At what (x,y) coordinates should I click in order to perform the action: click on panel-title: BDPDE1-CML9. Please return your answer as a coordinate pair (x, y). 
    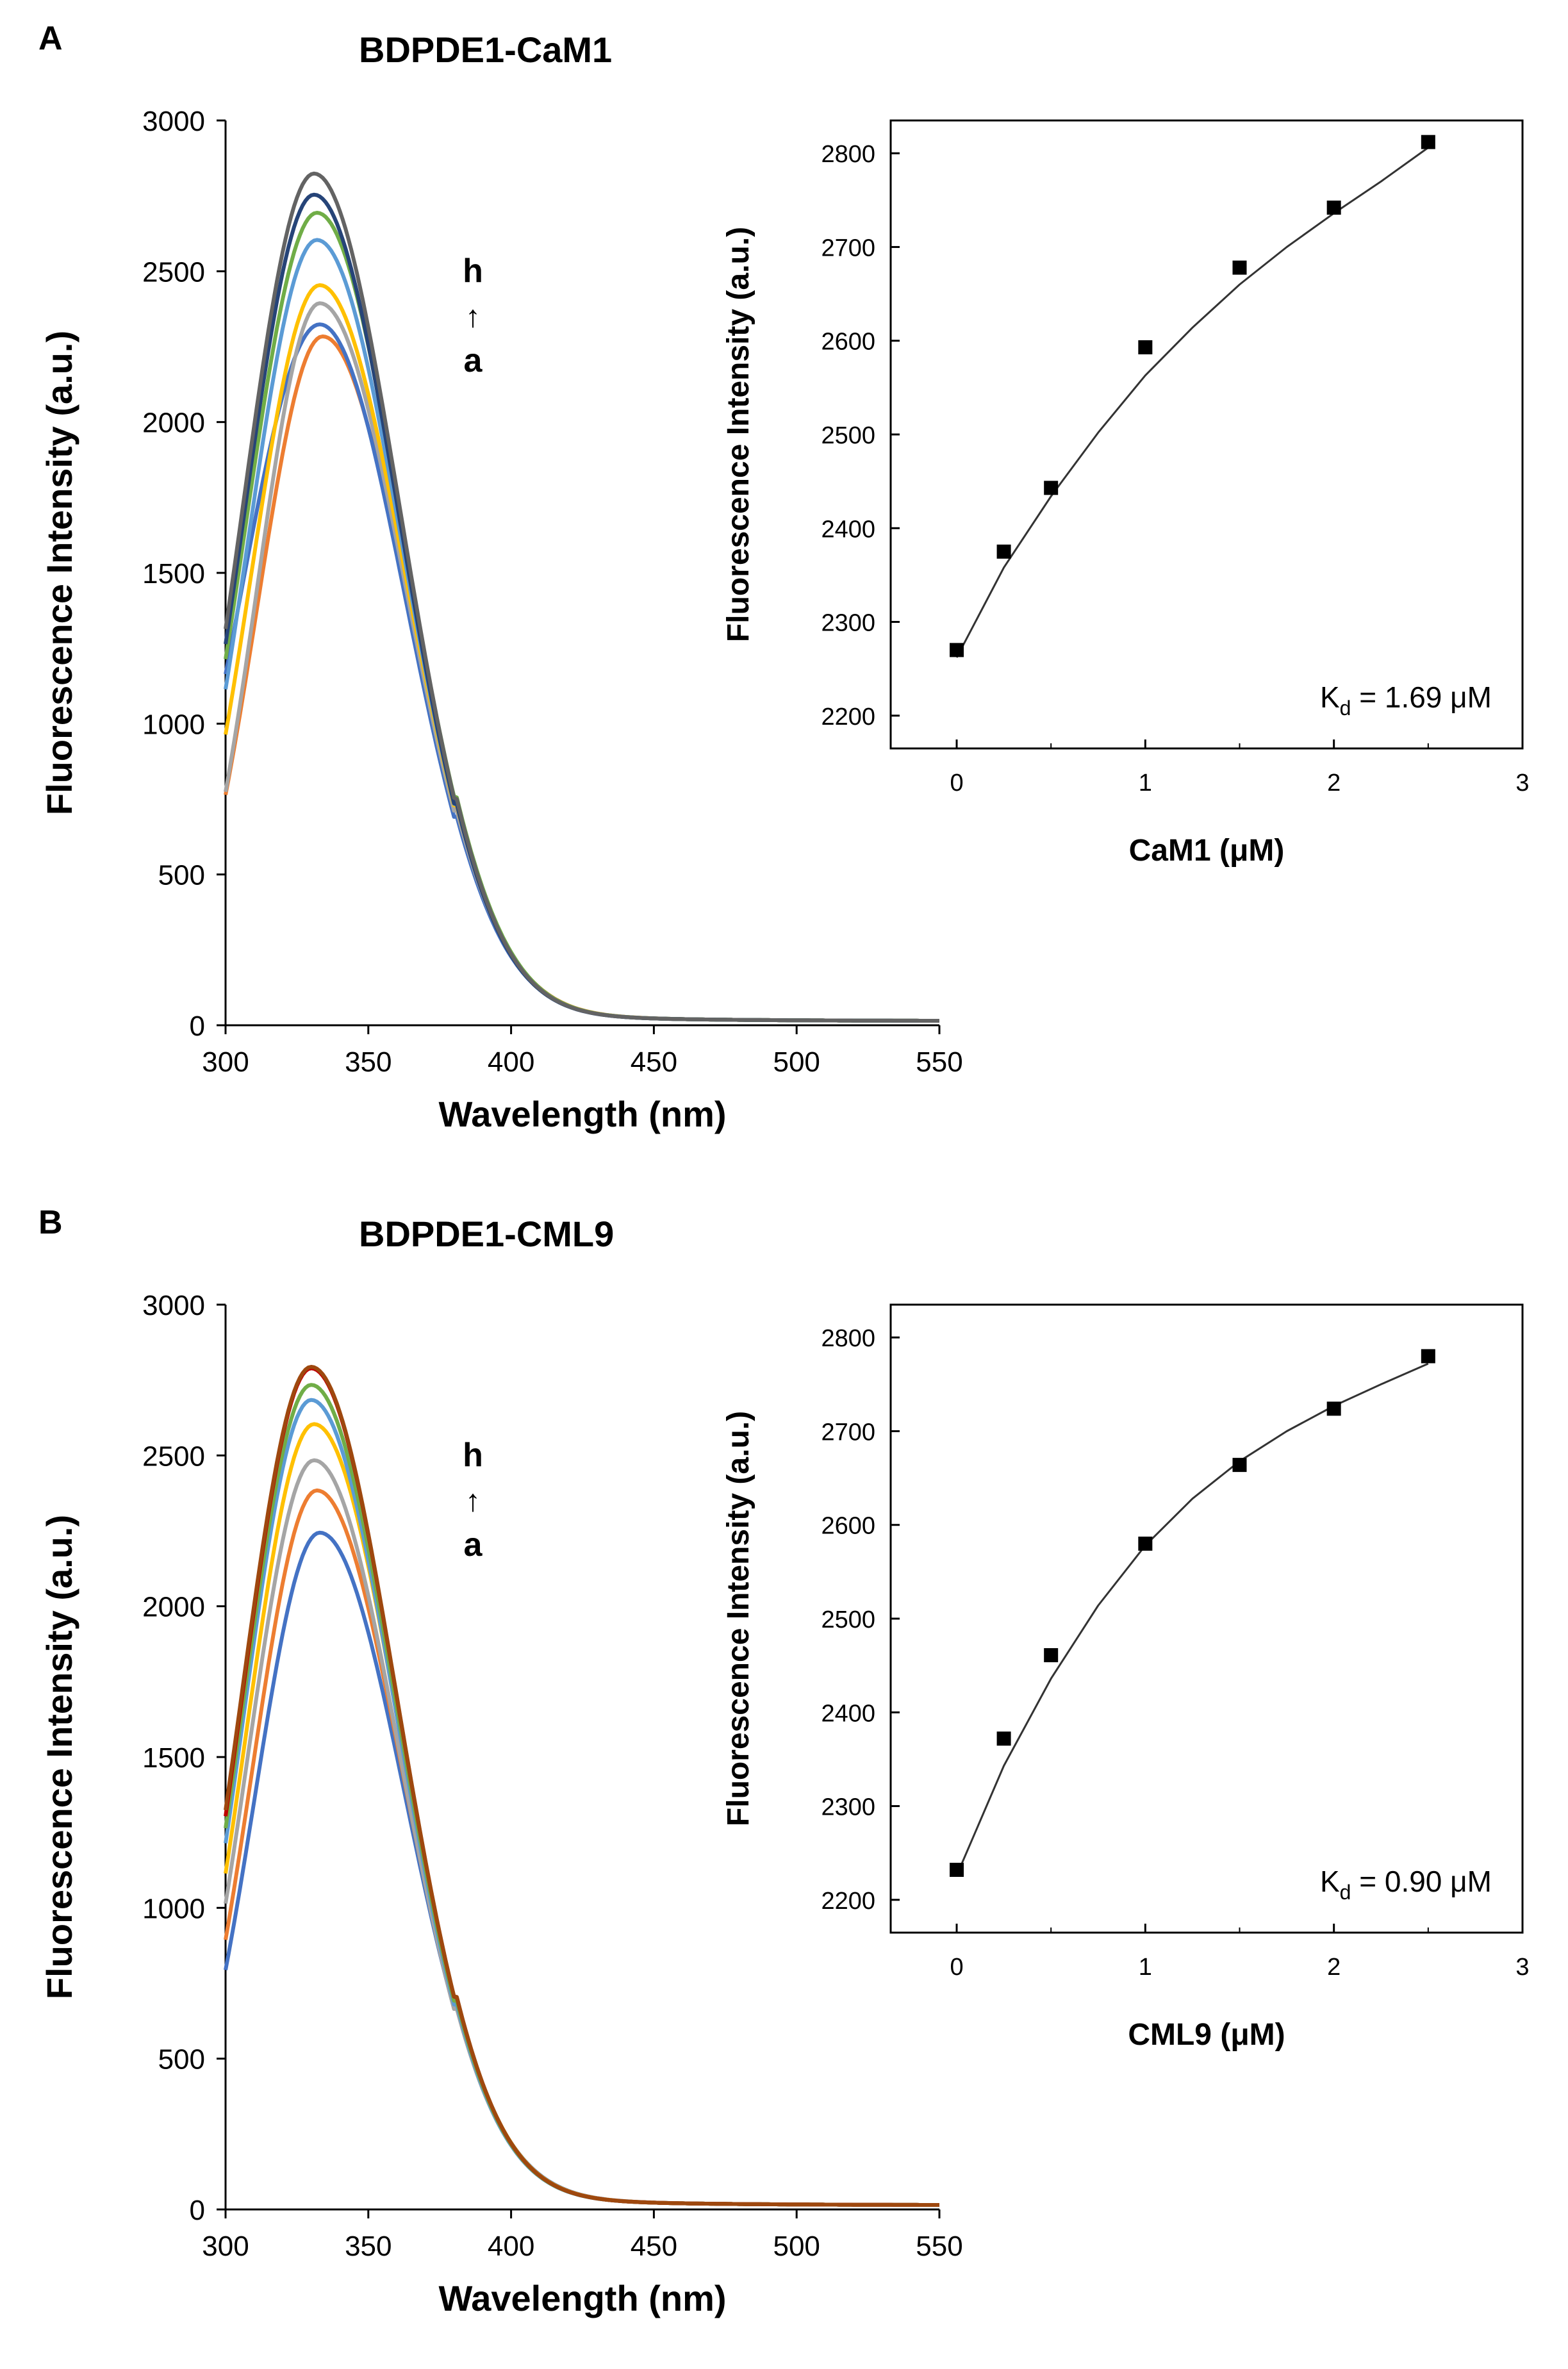
    Looking at the image, I should click on (487, 1234).